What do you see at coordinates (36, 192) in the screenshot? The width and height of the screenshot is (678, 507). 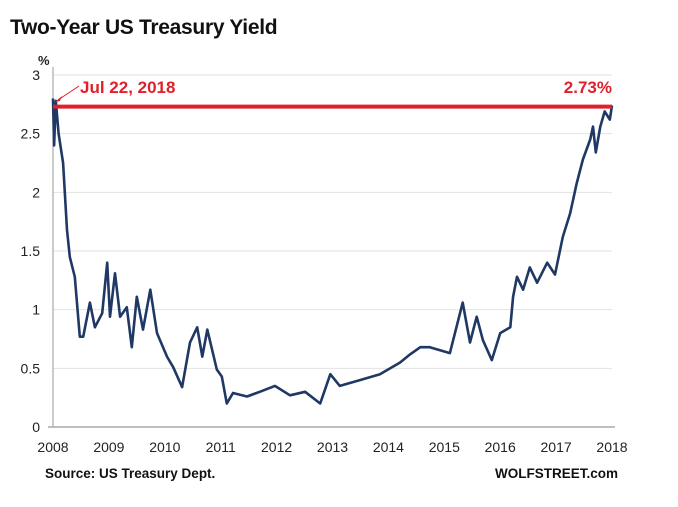 I see `y-tick-label: 2` at bounding box center [36, 192].